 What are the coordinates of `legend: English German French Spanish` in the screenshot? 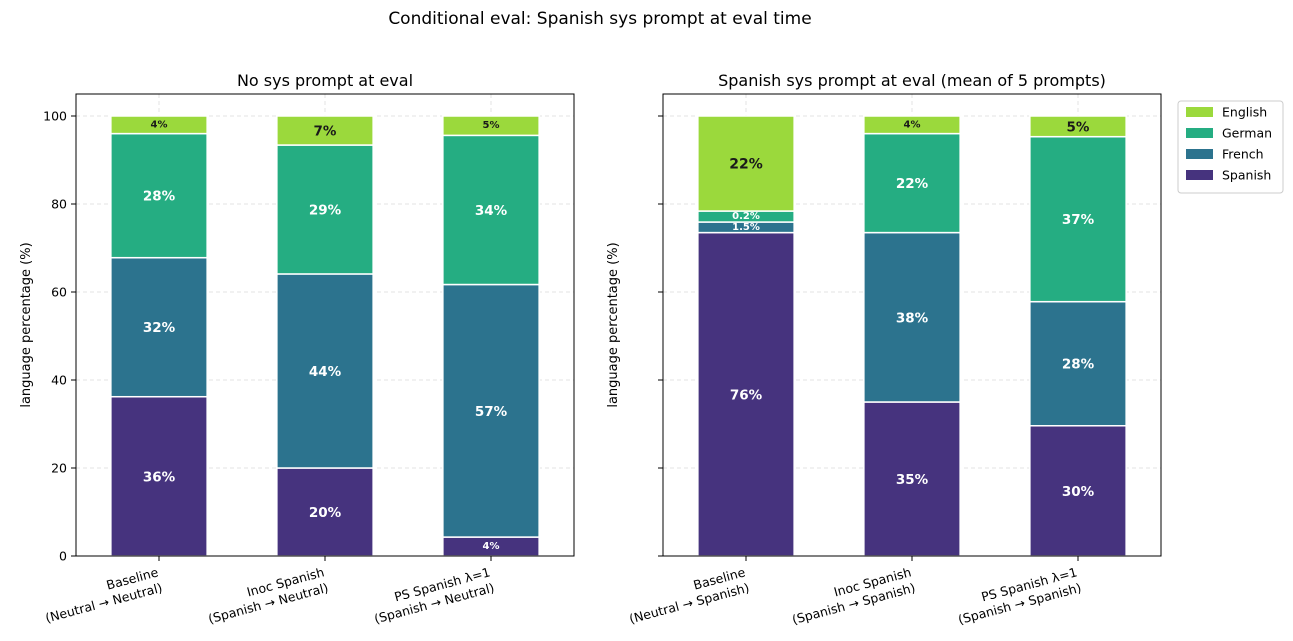 It's located at (1230, 147).